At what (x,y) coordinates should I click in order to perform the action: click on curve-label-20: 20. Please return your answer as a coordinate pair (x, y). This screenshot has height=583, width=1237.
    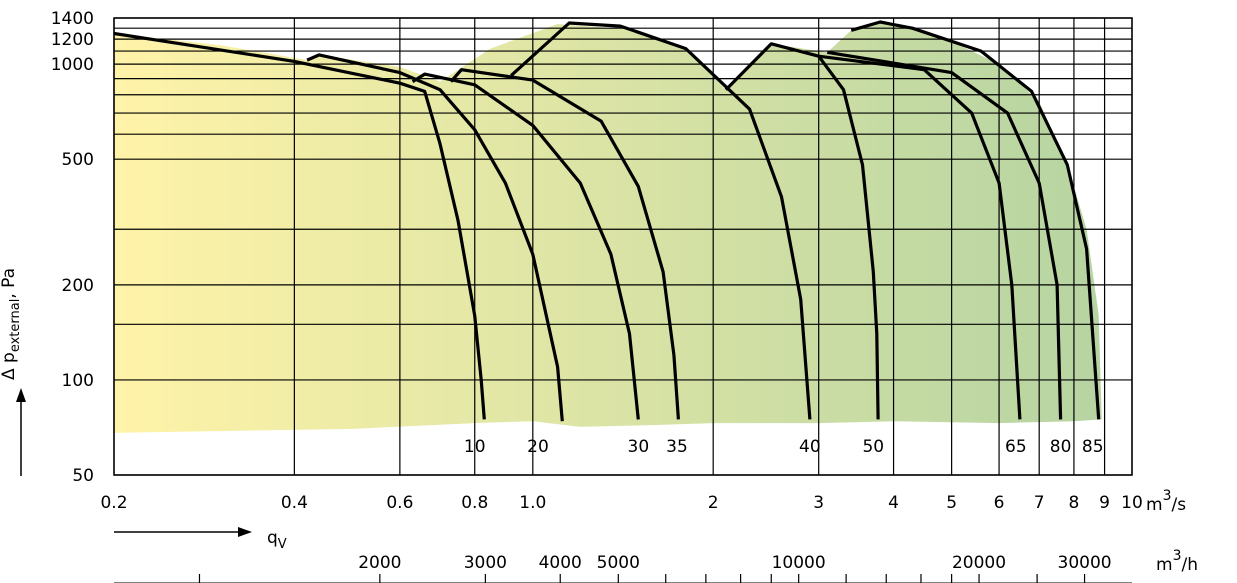
    Looking at the image, I should click on (538, 447).